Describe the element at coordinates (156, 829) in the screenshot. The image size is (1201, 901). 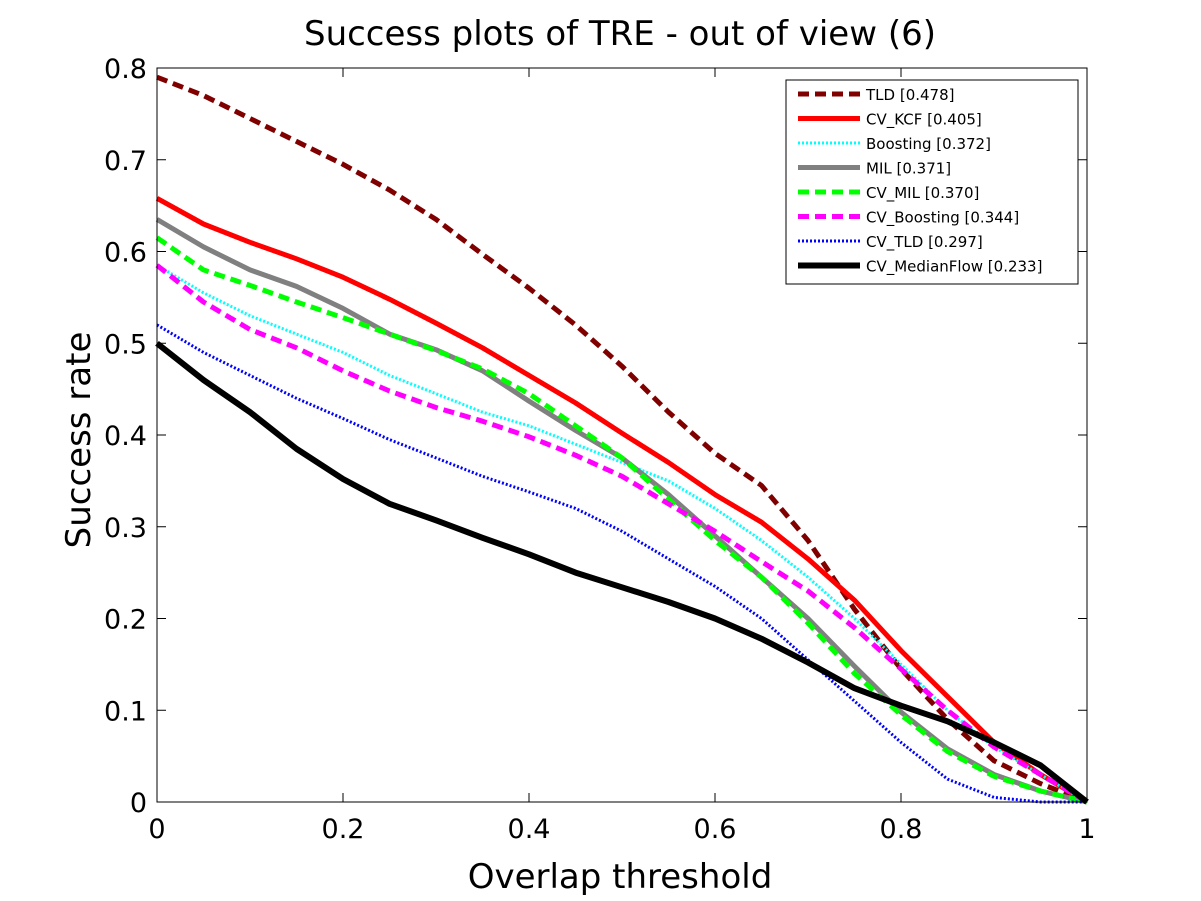
I see `x-tick-label: 0` at that location.